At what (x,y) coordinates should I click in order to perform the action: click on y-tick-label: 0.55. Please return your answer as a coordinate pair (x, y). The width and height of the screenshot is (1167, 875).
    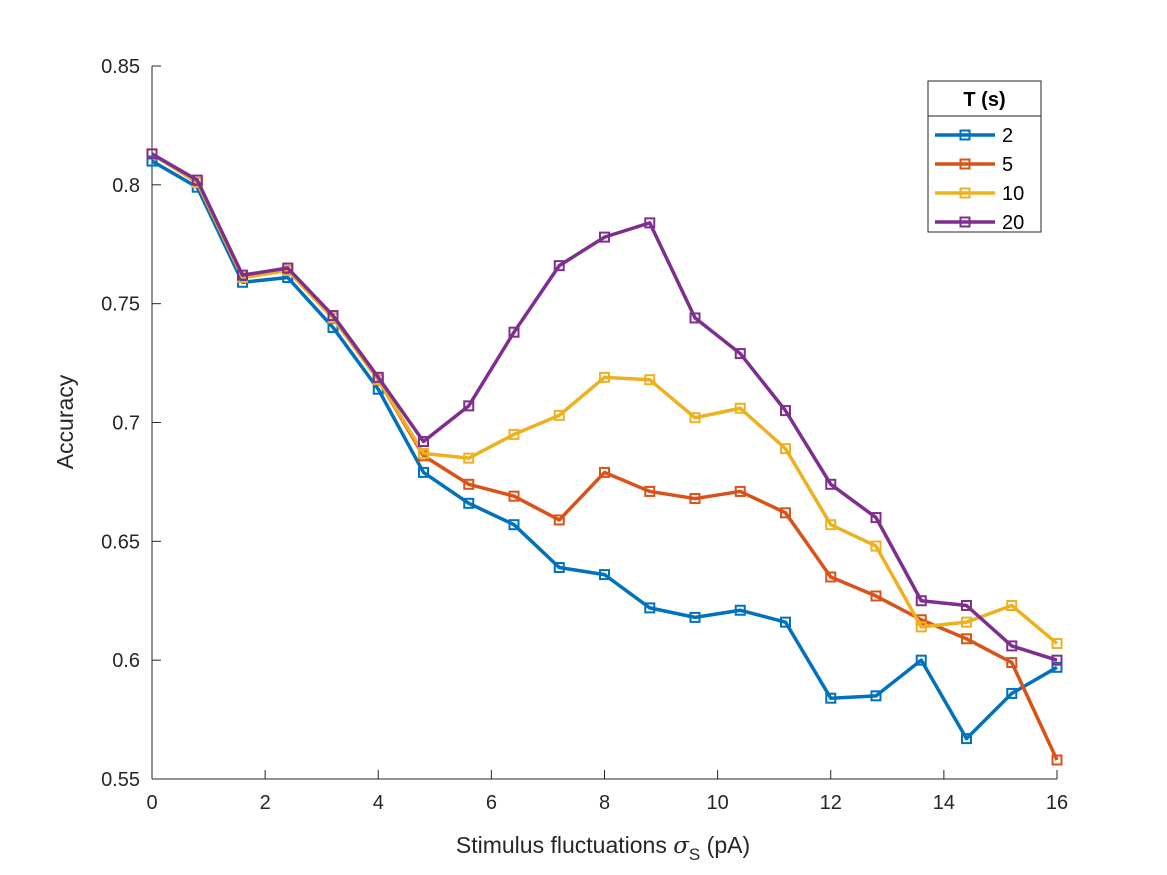
    Looking at the image, I should click on (120, 780).